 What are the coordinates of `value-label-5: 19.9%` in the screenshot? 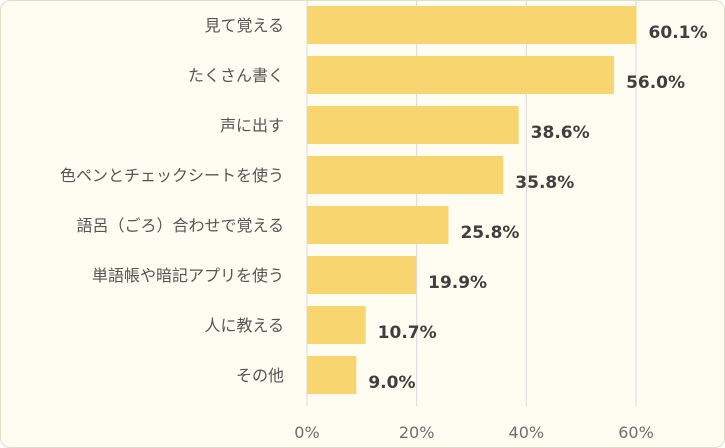 It's located at (457, 283).